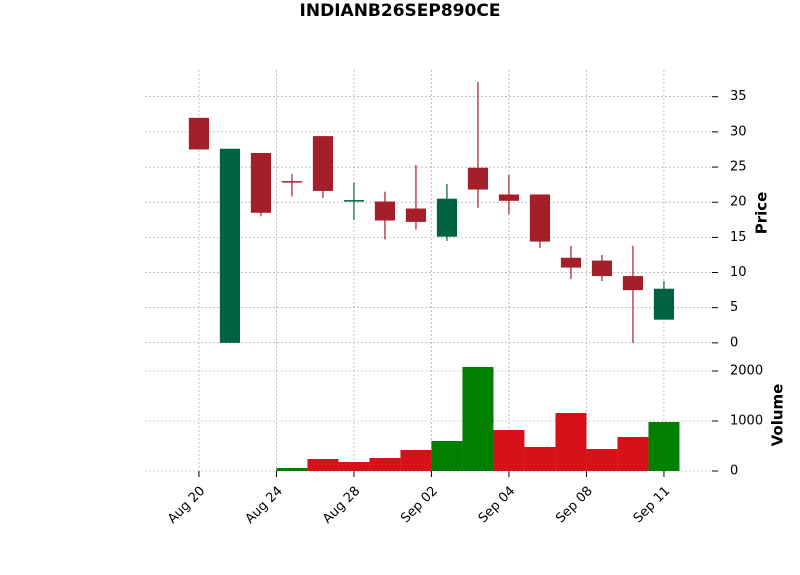 Image resolution: width=800 pixels, height=575 pixels. What do you see at coordinates (574, 505) in the screenshot?
I see `x-tick-label: Sep 08` at bounding box center [574, 505].